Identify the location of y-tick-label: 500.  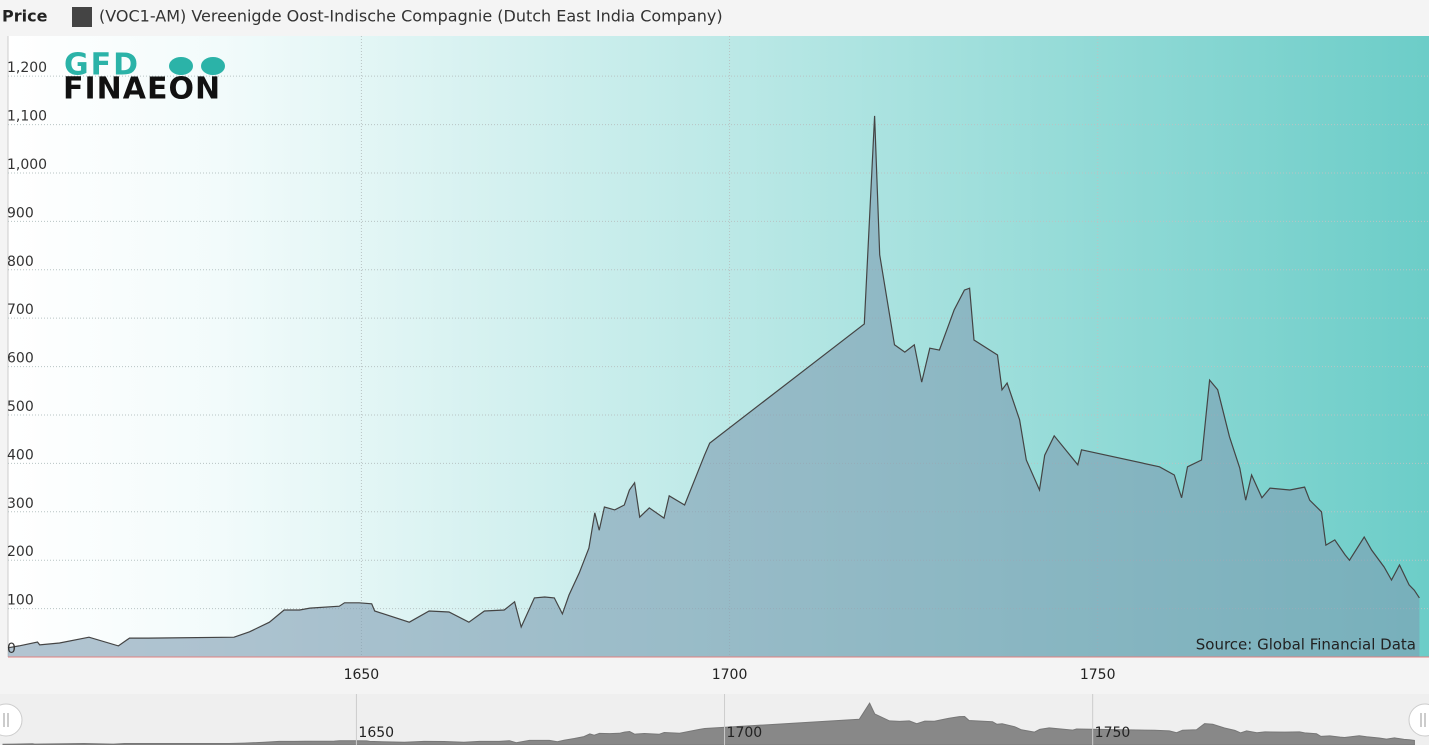
(20, 407).